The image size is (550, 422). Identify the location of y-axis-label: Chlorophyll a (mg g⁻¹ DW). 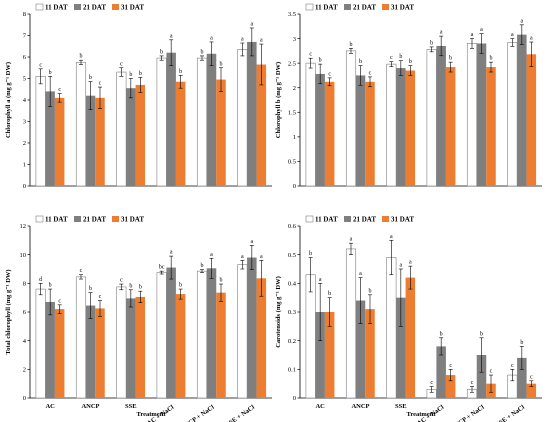
(8, 100).